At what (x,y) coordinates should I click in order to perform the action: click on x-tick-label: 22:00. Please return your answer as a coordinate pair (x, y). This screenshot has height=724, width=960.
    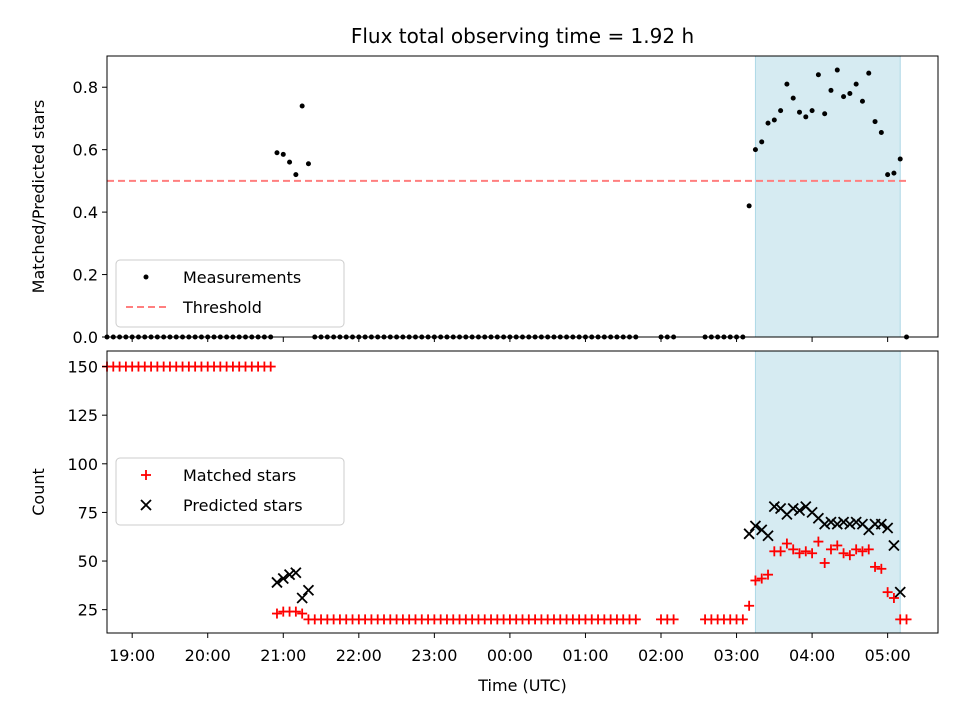
    Looking at the image, I should click on (359, 655).